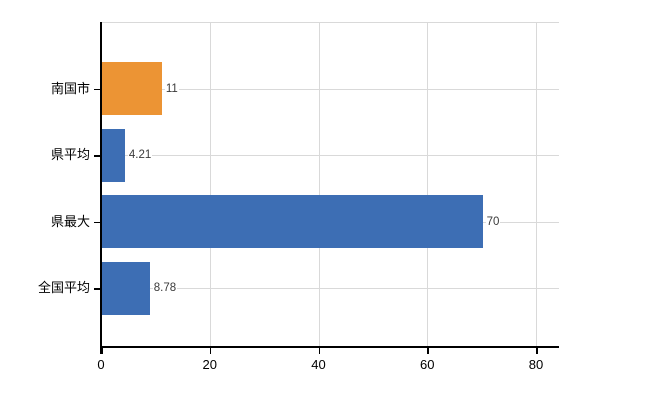 Image resolution: width=650 pixels, height=400 pixels. What do you see at coordinates (101, 188) in the screenshot?
I see `y-axis-line` at bounding box center [101, 188].